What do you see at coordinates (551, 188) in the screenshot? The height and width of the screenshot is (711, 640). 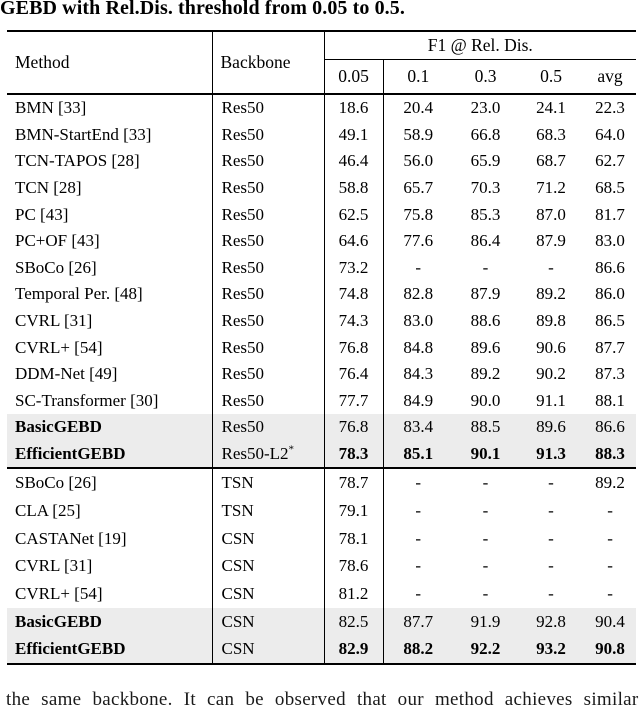 I see `value-cell-0.5: 71.2` at bounding box center [551, 188].